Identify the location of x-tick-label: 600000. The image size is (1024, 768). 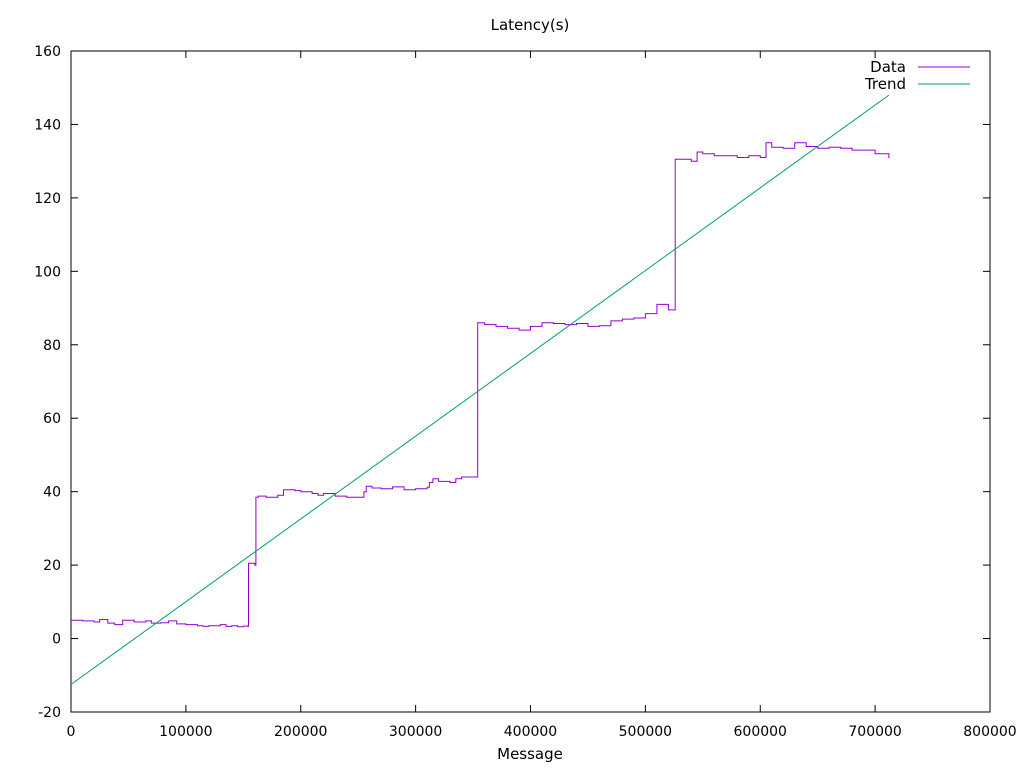
(760, 732).